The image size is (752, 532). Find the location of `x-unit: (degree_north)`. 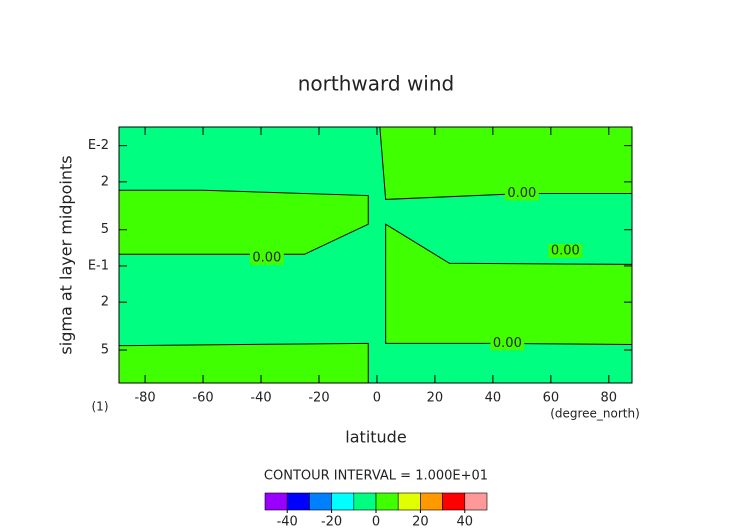

x-unit: (degree_north) is located at coordinates (595, 414).